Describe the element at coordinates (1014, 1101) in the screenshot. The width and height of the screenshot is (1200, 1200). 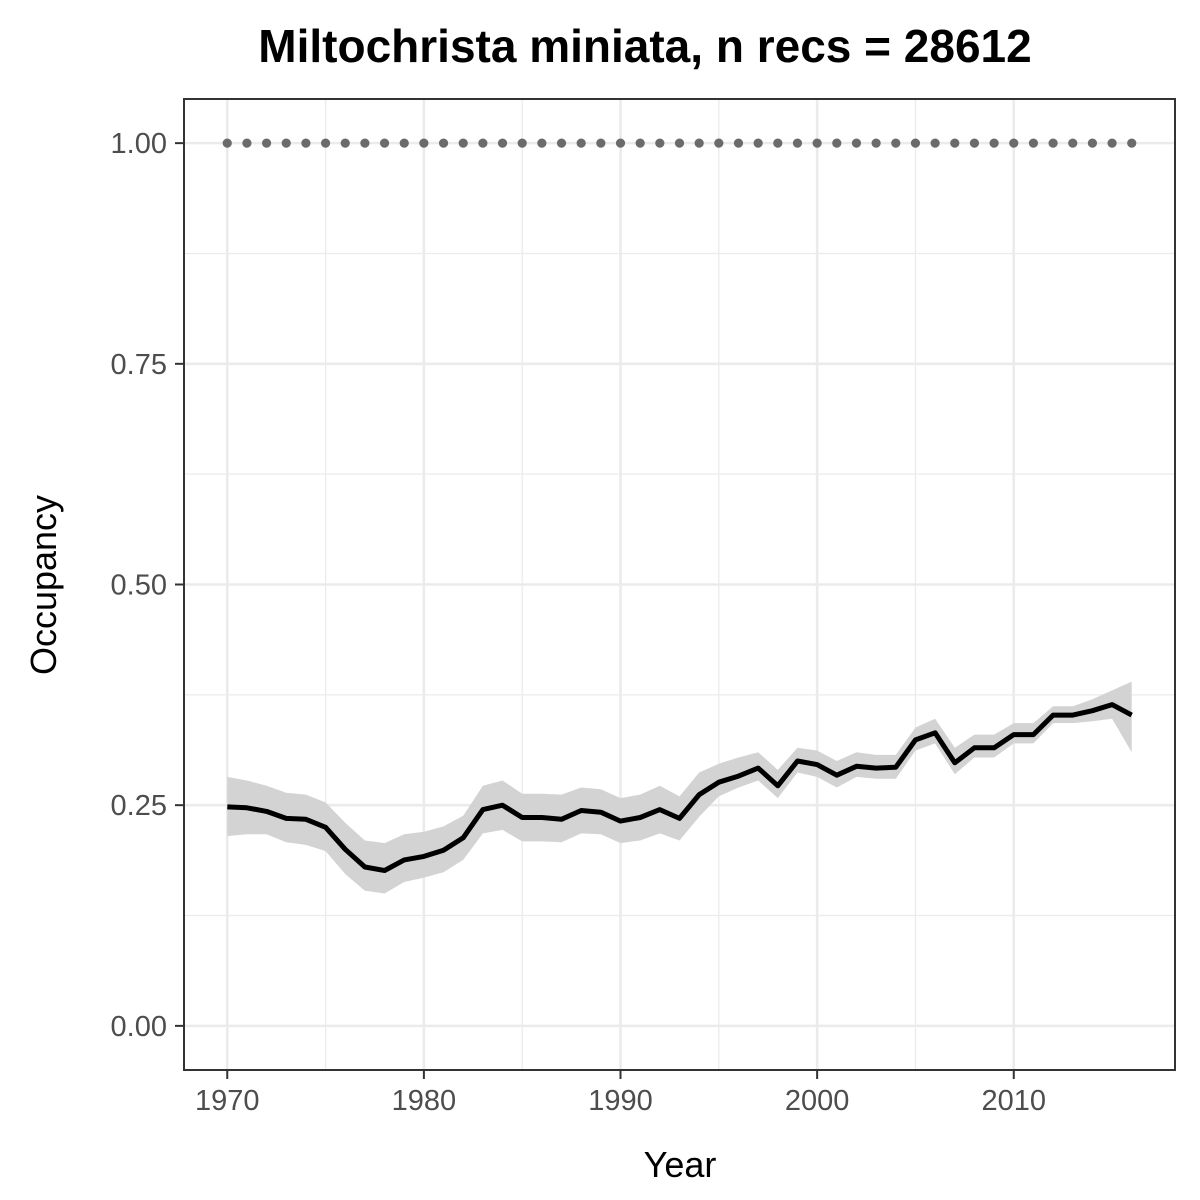
I see `x-tick-label: 2010` at that location.